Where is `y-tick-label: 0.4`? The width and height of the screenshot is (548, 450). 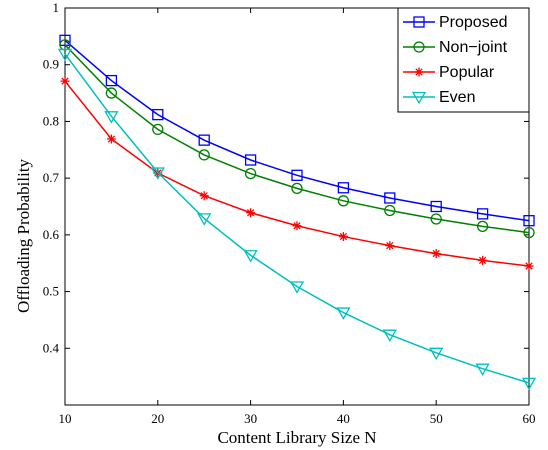 y-tick-label: 0.4 is located at coordinates (51, 347).